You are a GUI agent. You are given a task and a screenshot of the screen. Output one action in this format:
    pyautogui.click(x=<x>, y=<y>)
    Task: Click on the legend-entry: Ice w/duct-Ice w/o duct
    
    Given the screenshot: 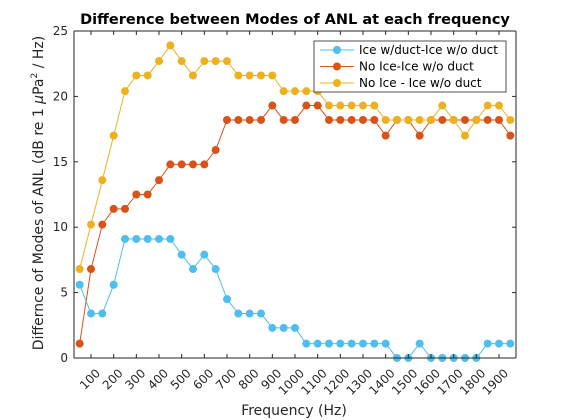 What is the action you would take?
    pyautogui.click(x=409, y=50)
    